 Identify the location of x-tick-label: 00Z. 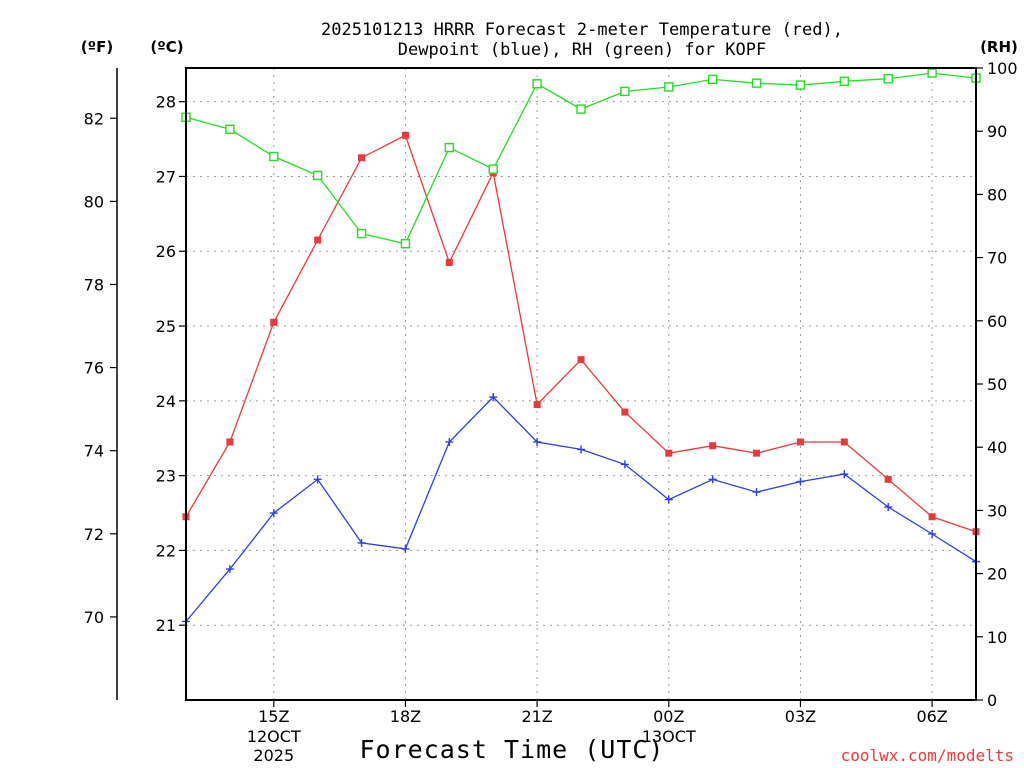
(668, 716).